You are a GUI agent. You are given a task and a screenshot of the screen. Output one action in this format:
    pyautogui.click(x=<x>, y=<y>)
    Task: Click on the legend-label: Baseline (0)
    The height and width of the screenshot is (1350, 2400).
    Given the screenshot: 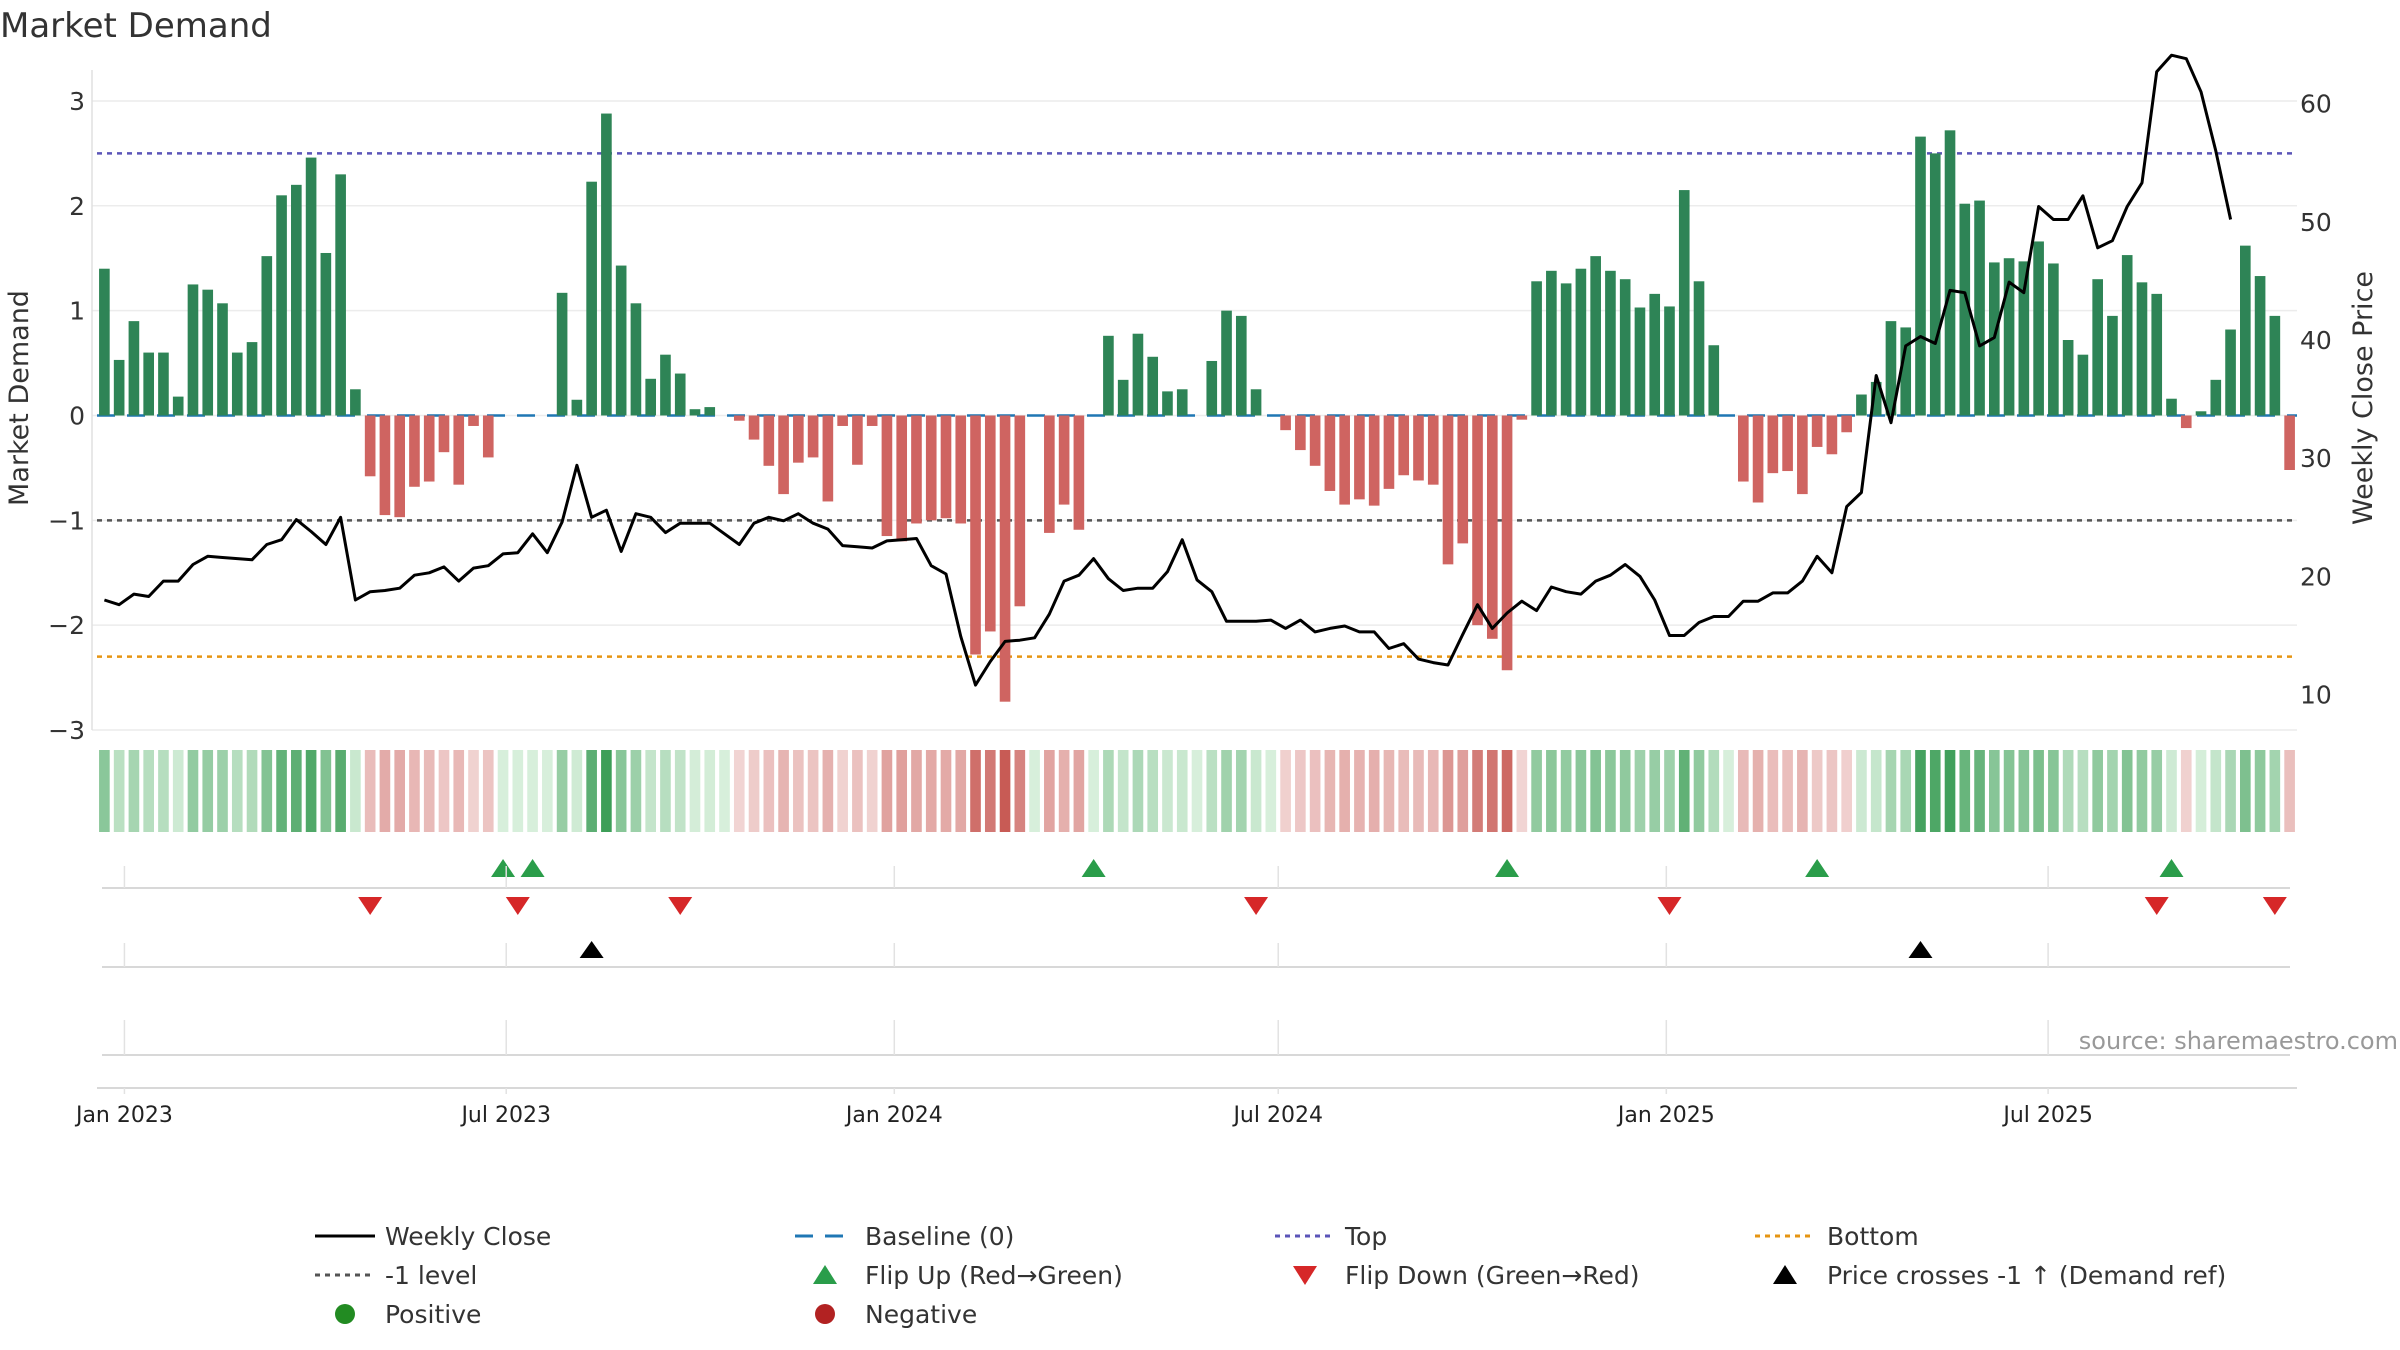 What is the action you would take?
    pyautogui.click(x=939, y=1236)
    